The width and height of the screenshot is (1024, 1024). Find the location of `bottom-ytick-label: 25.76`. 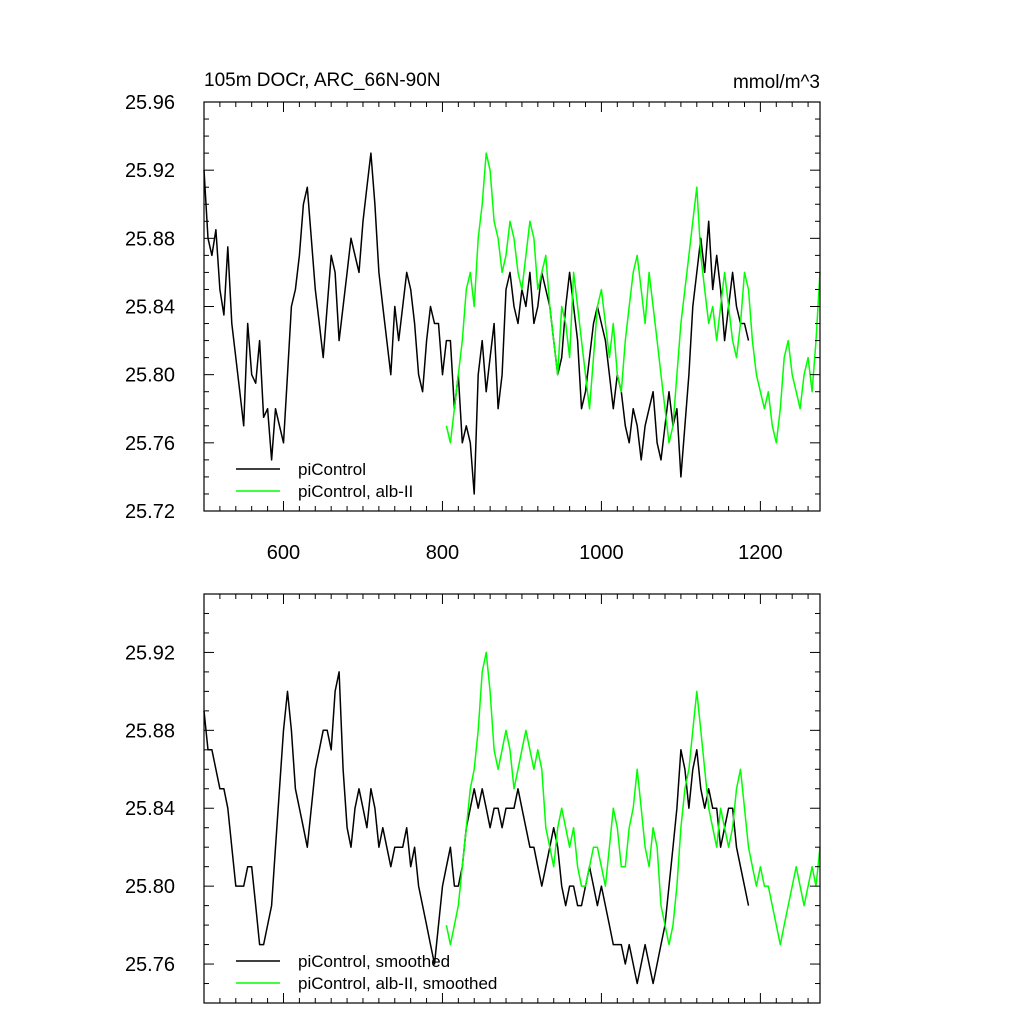

bottom-ytick-label: 25.76 is located at coordinates (150, 965).